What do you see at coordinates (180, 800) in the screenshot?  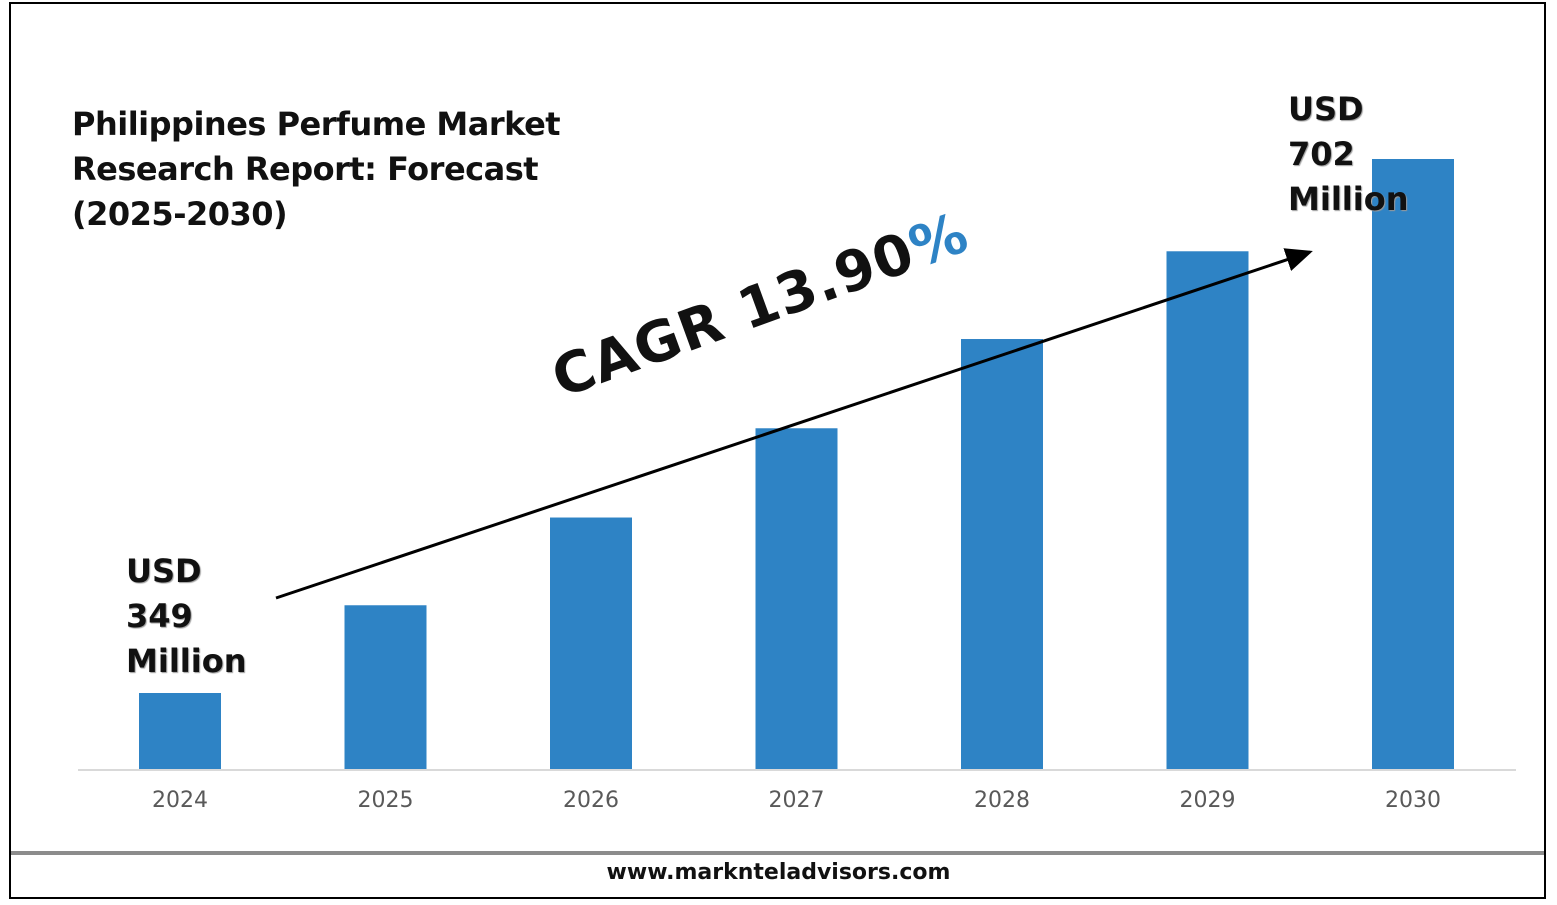 I see `x-tick-label-2024: 2024` at bounding box center [180, 800].